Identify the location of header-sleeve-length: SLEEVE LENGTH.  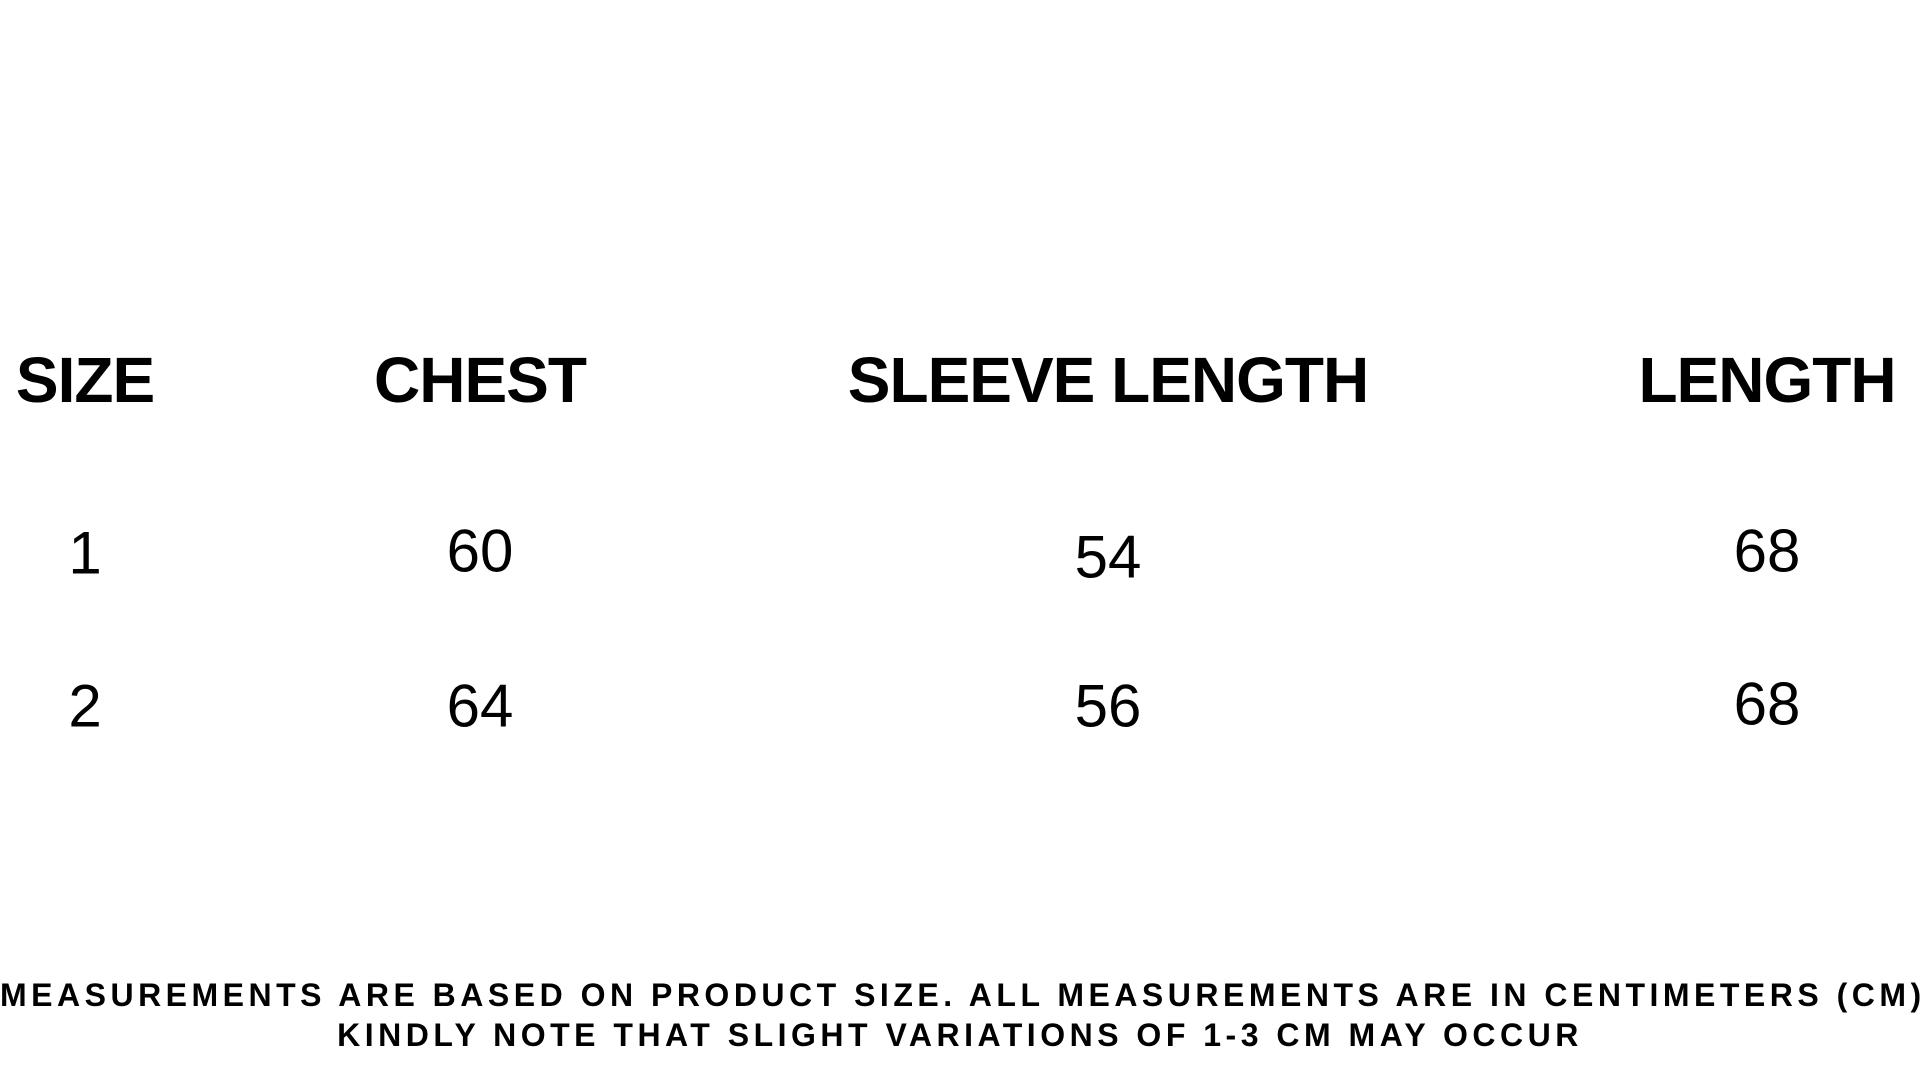
(1108, 380).